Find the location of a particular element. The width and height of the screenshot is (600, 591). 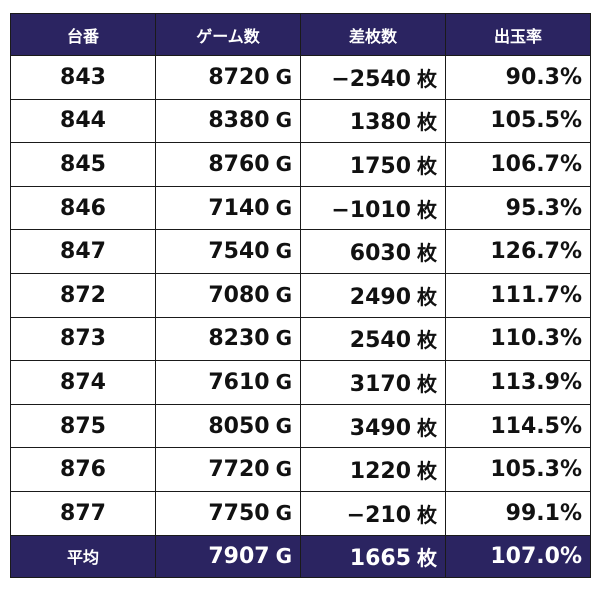

diff-value: 2490 is located at coordinates (380, 297).